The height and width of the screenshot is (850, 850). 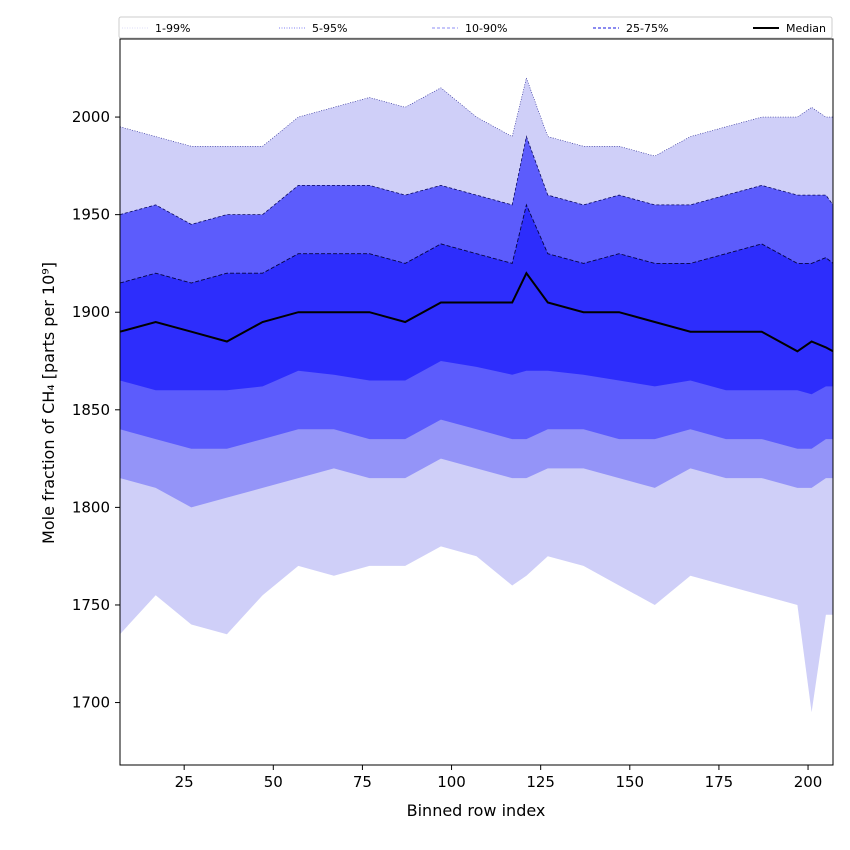 What do you see at coordinates (476, 243) in the screenshot?
I see `line-25-75-upper` at bounding box center [476, 243].